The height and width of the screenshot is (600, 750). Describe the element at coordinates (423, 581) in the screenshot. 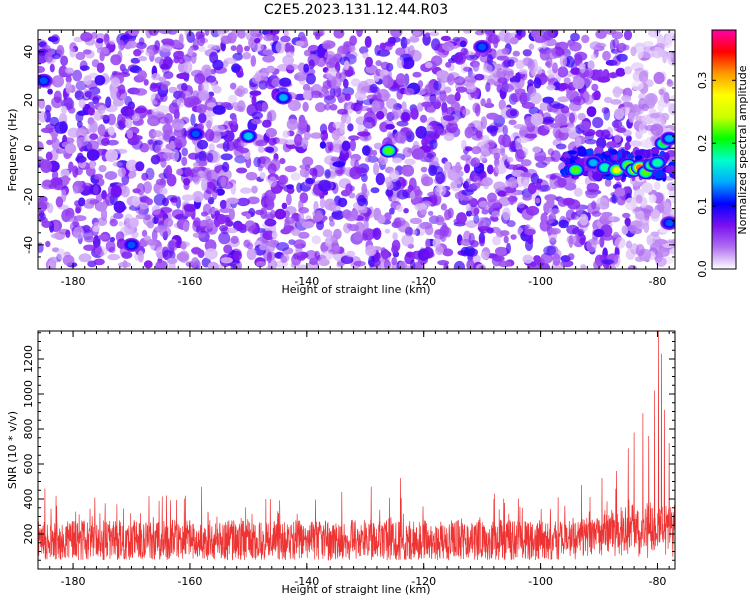

I see `x-tick-label: -120` at that location.